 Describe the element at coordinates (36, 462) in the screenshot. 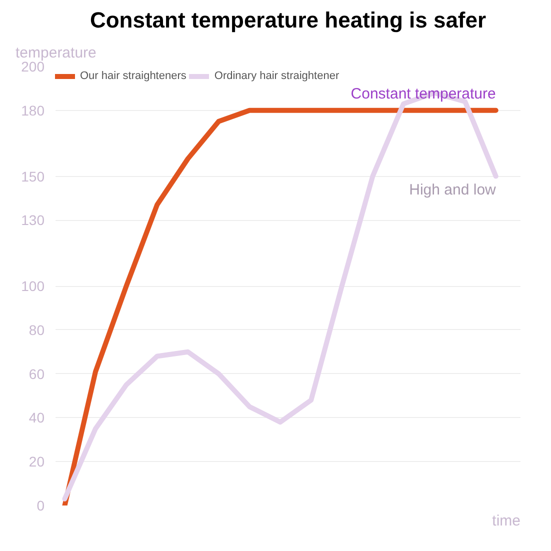

I see `y-tick-label: 20` at that location.